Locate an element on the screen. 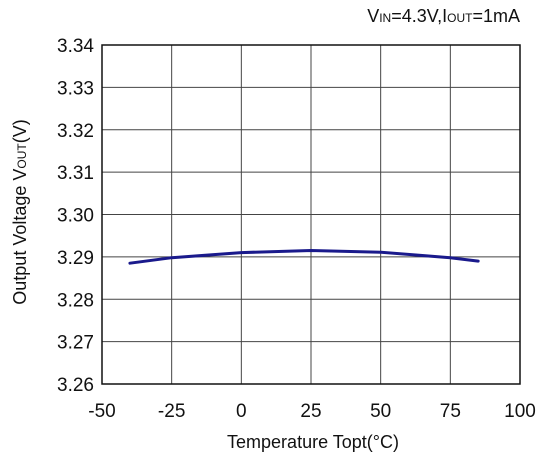 The image size is (544, 459). x-tick-label: 75 is located at coordinates (450, 411).